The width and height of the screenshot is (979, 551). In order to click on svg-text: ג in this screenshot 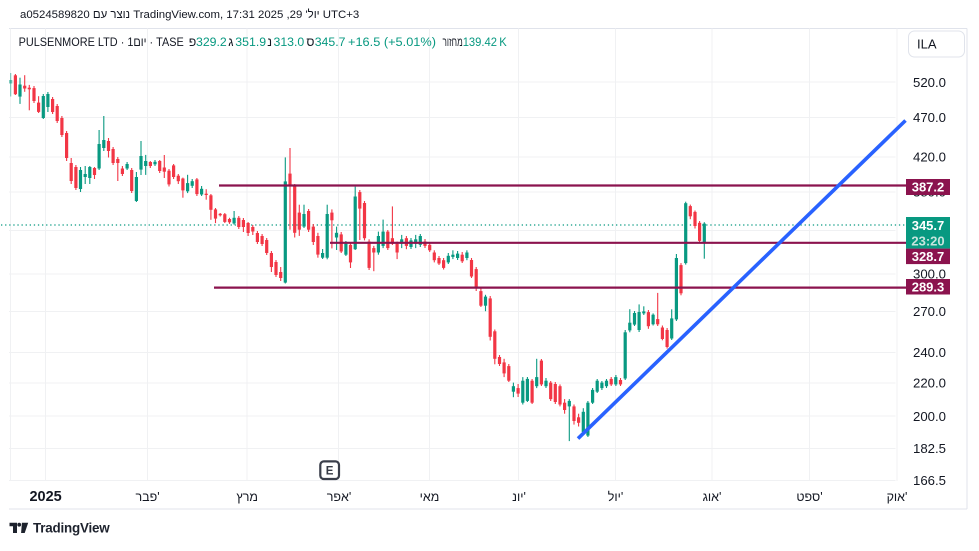, I will do `click(230, 42)`.